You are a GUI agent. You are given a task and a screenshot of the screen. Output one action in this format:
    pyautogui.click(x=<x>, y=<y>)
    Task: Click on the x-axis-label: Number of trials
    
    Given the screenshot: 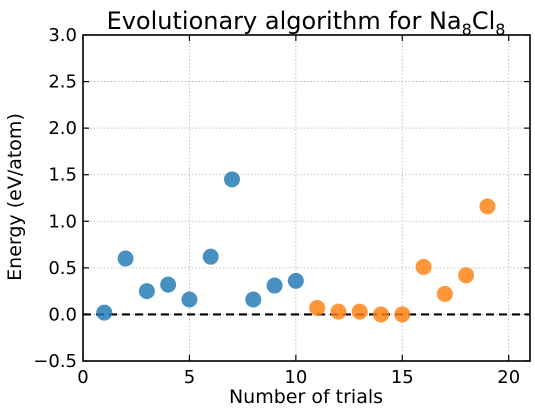 What is the action you would take?
    pyautogui.click(x=306, y=397)
    